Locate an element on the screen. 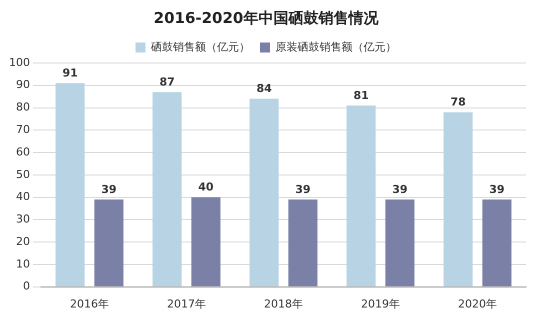 This screenshot has height=336, width=540. y-tick-label: 20 is located at coordinates (23, 241).